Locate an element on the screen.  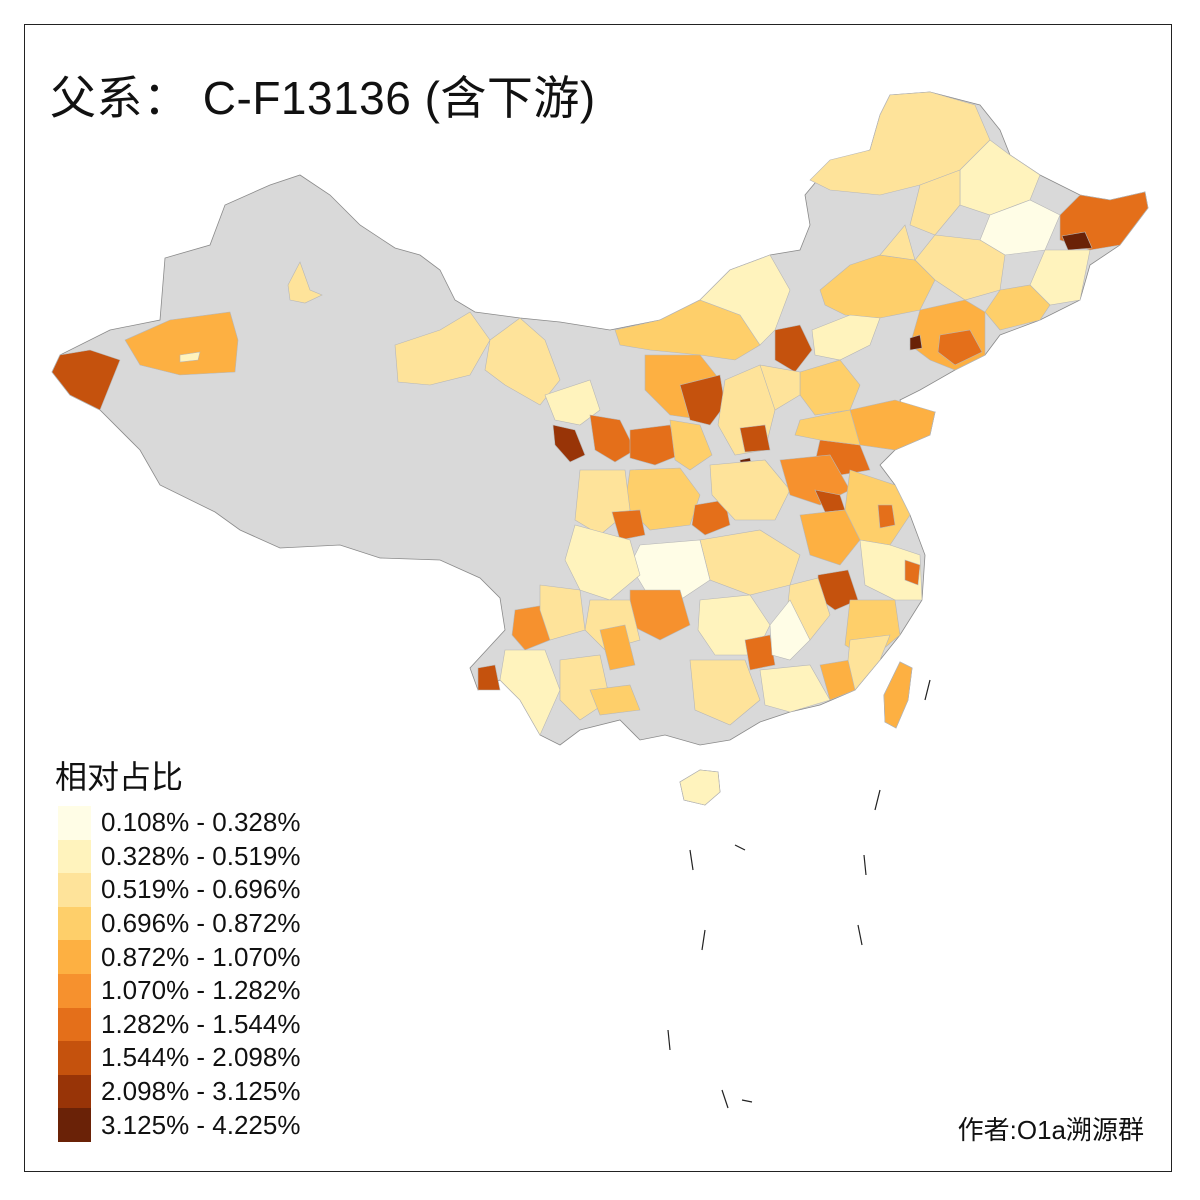
legend-row: 0.519% - 0.696% is located at coordinates (179, 890).